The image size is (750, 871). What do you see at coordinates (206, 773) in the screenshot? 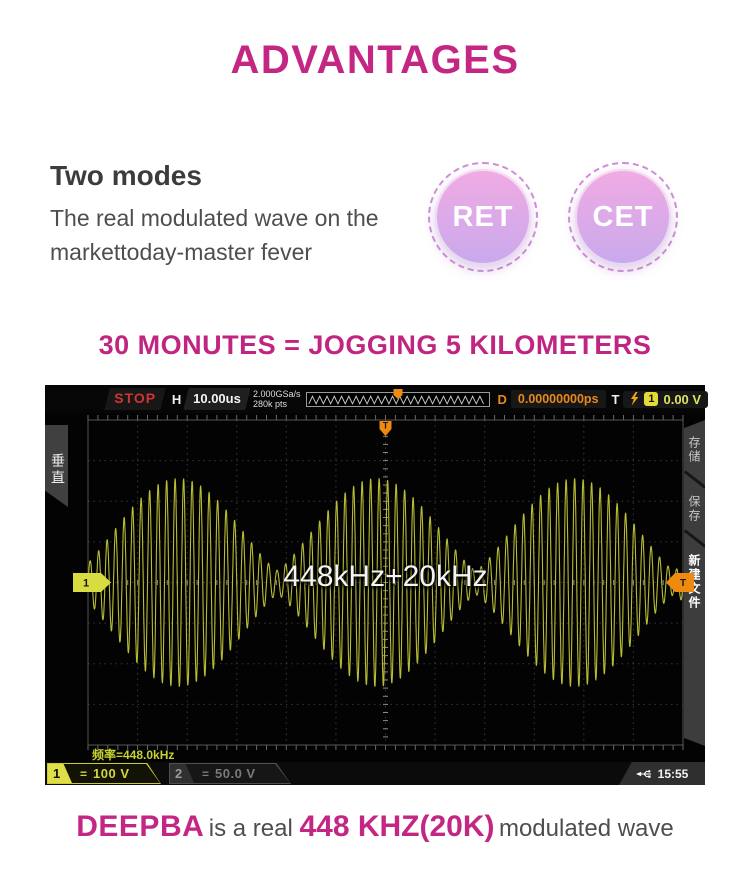
I see `channel2-coupling-icon: =` at bounding box center [206, 773].